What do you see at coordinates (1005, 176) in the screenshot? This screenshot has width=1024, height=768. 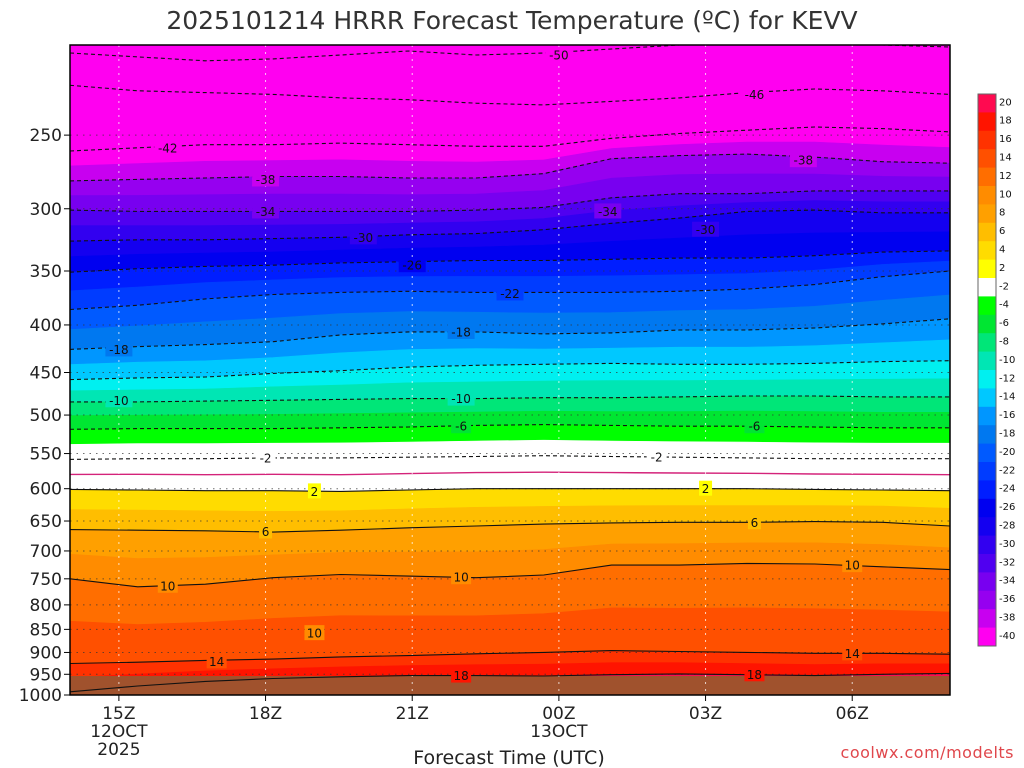 I see `colorbar-label: 12` at bounding box center [1005, 176].